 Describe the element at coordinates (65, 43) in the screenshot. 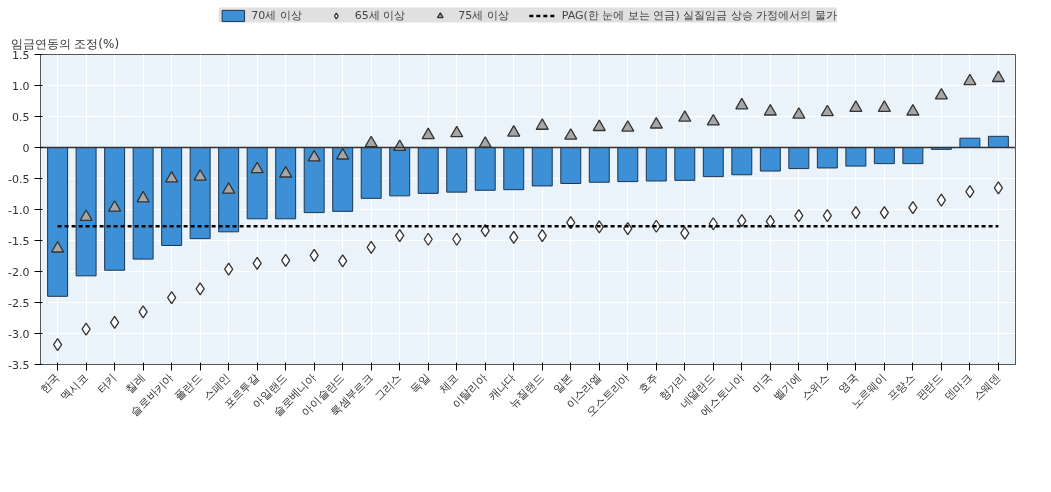

I see `y-axis-title: 임금연동의 조정(%)` at that location.